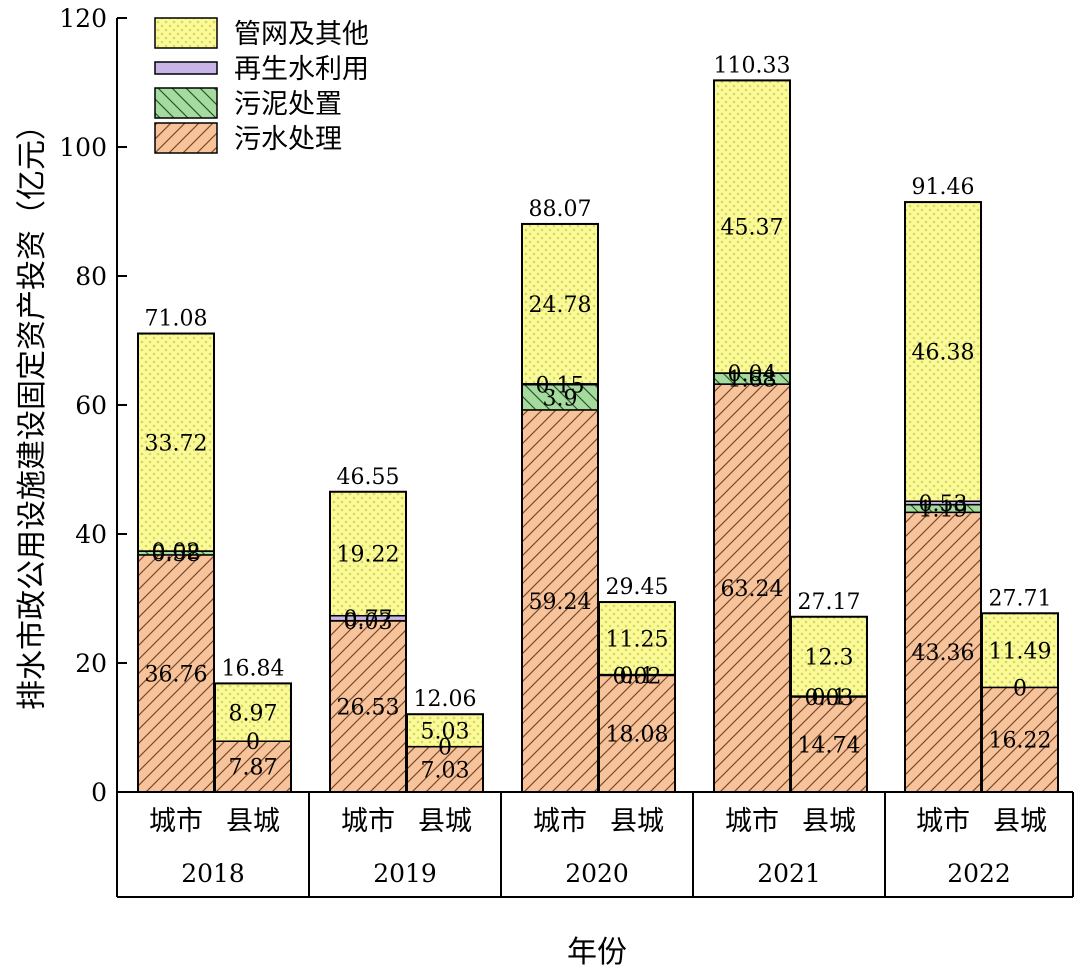 This screenshot has height=975, width=1080. I want to click on year-label: 2019, so click(405, 873).